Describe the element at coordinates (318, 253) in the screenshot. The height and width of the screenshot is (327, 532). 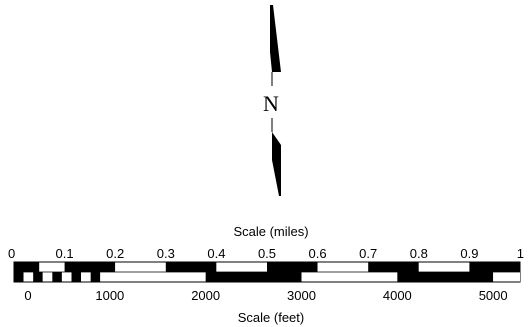
I see `miles-tick-label: 0.6` at that location.